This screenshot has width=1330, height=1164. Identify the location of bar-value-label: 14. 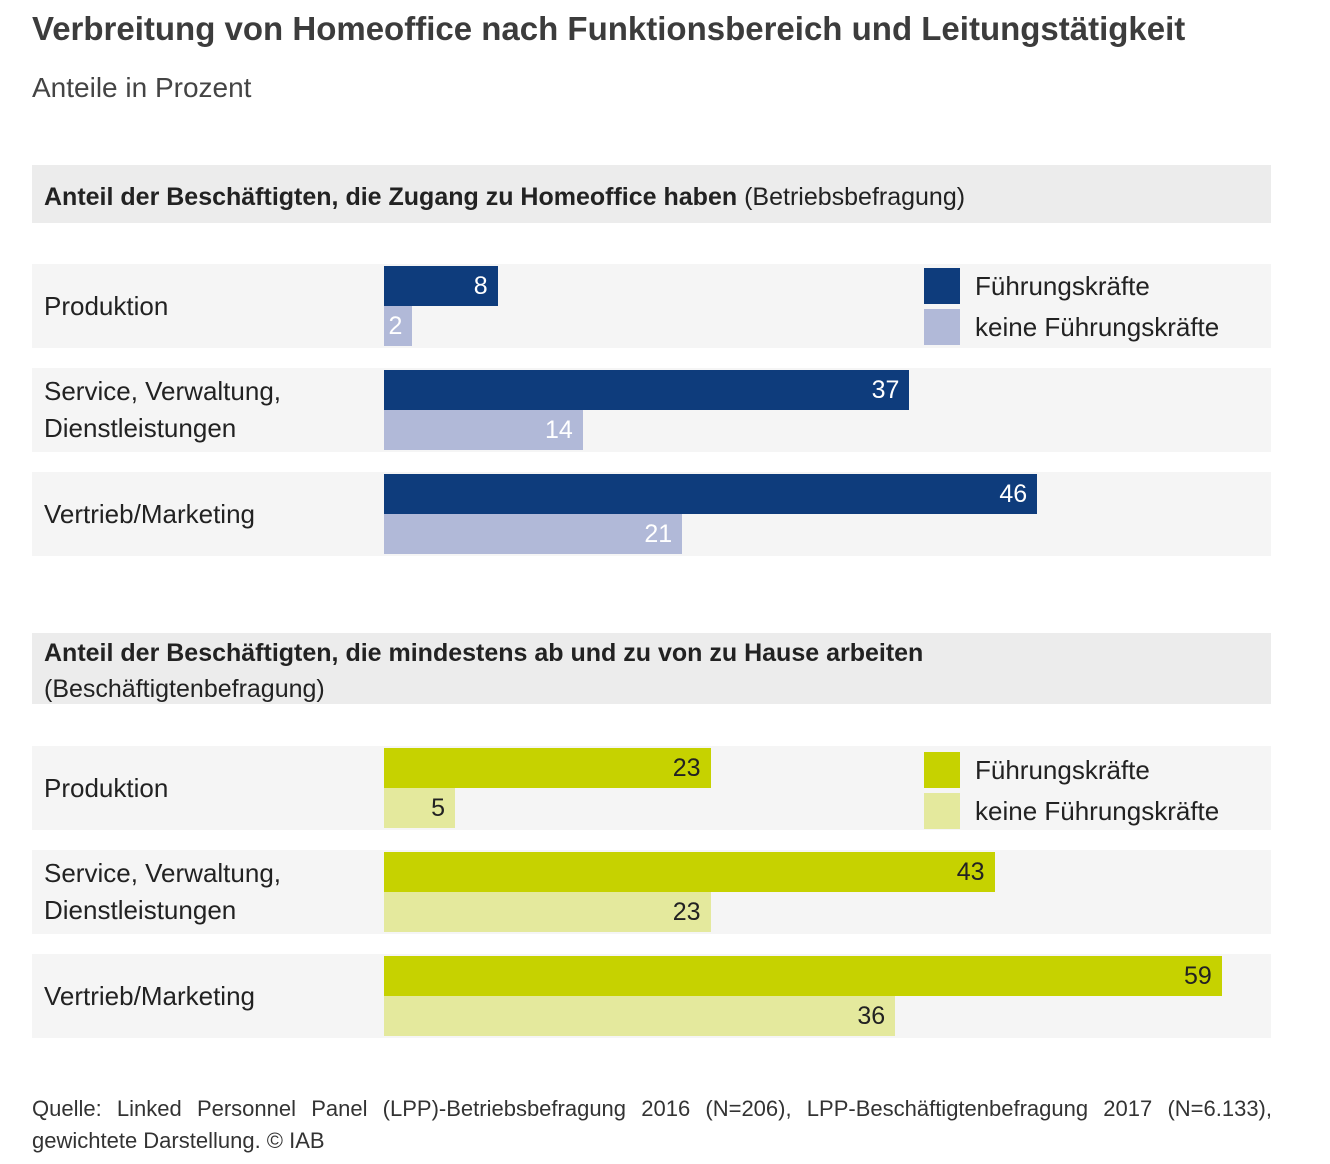
(558, 430).